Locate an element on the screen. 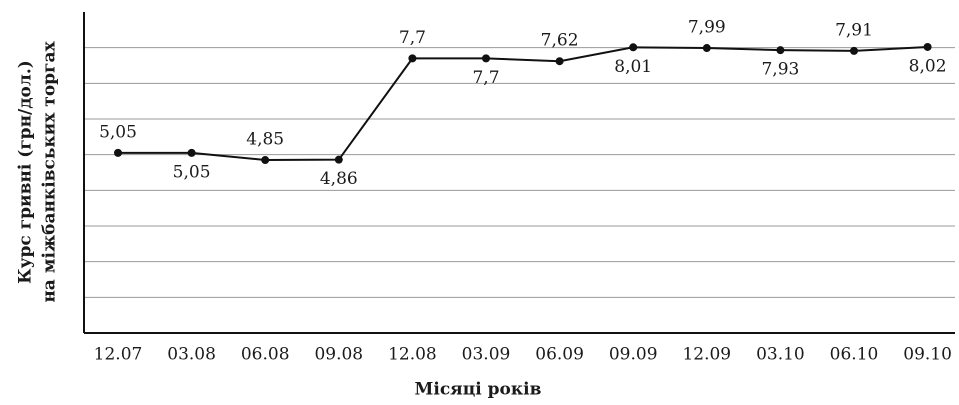  x-tick-label: 06.08 is located at coordinates (265, 355).